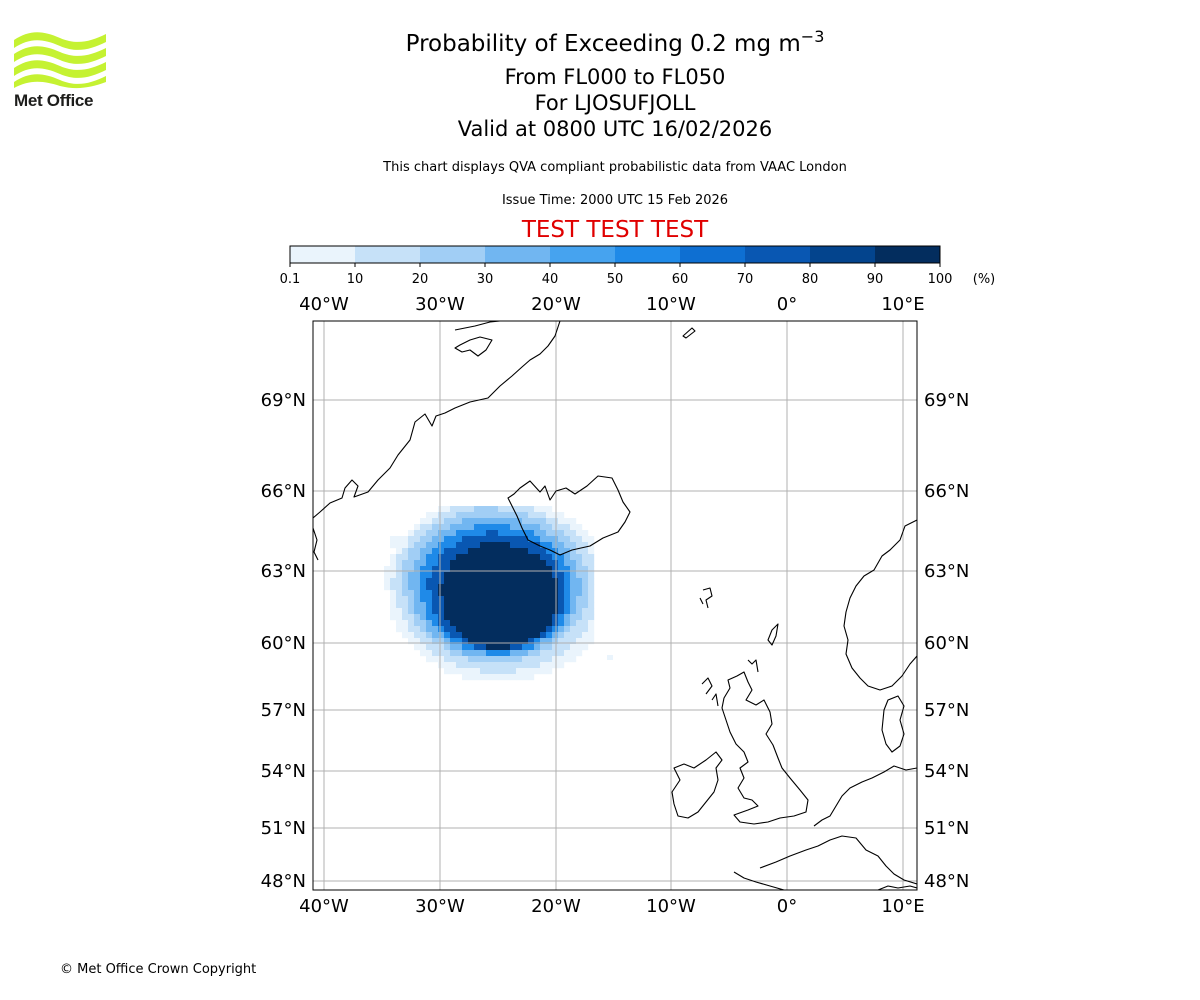 This screenshot has width=1200, height=1000. I want to click on colorbar-tick-label: 10, so click(355, 279).